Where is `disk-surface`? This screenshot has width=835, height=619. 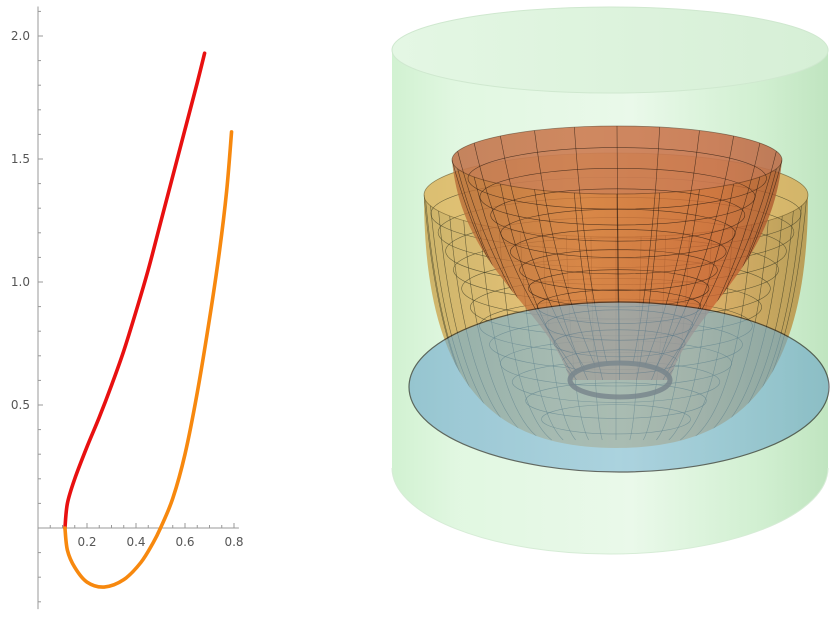
disk-surface is located at coordinates (619, 387).